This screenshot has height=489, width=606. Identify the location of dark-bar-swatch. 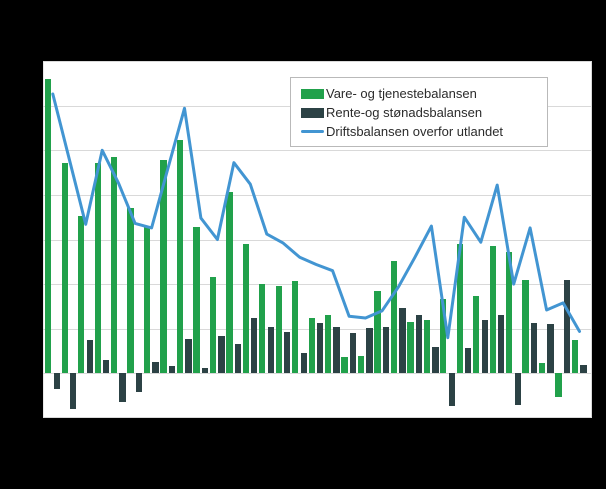
(312, 112).